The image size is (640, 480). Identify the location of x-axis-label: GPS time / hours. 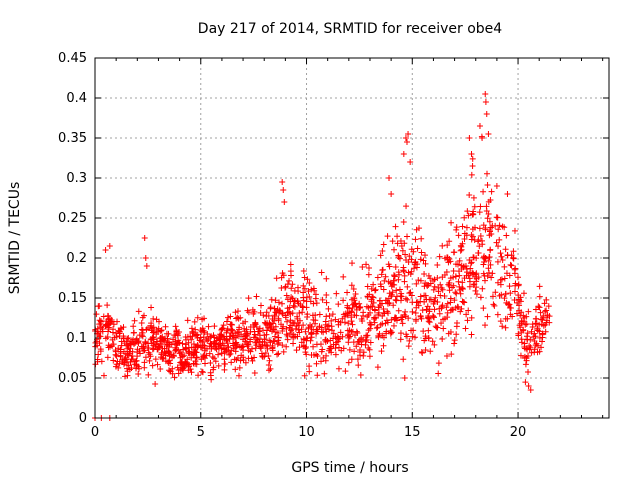
(349, 468).